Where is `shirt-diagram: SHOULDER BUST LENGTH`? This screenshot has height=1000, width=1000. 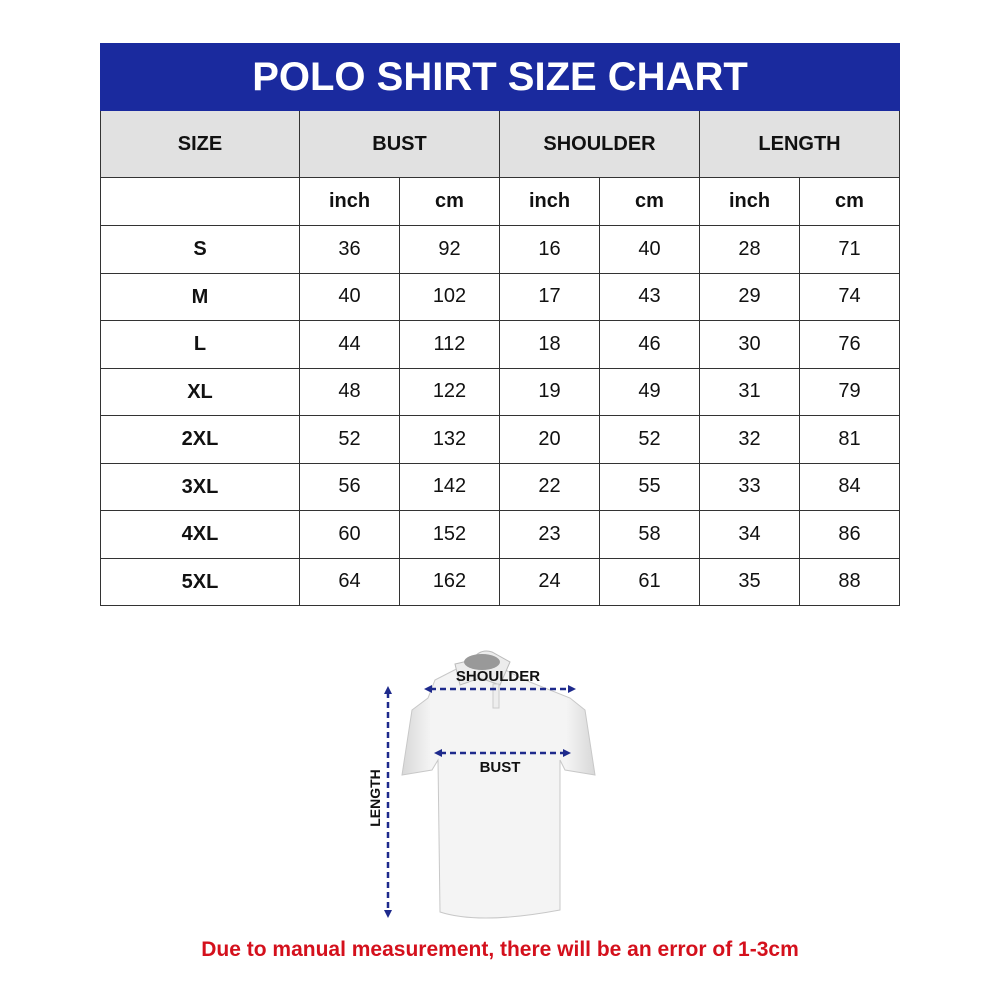
shirt-diagram: SHOULDER BUST LENGTH is located at coordinates (481, 784).